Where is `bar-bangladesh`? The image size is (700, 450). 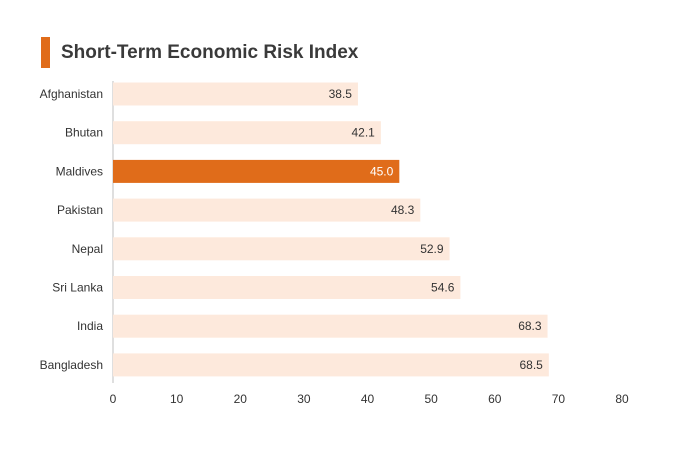
bar-bangladesh is located at coordinates (331, 365).